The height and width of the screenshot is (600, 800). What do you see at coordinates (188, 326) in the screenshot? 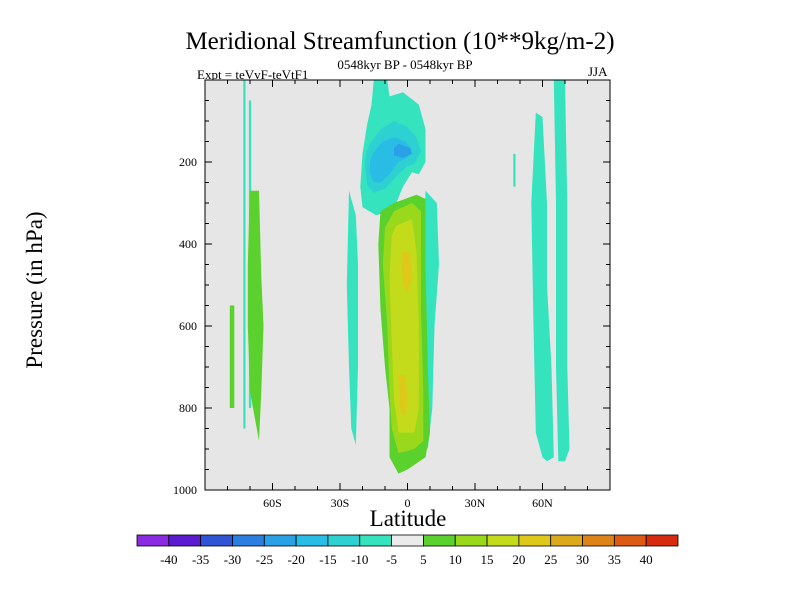
I see `y-tick-label: 600` at bounding box center [188, 326].